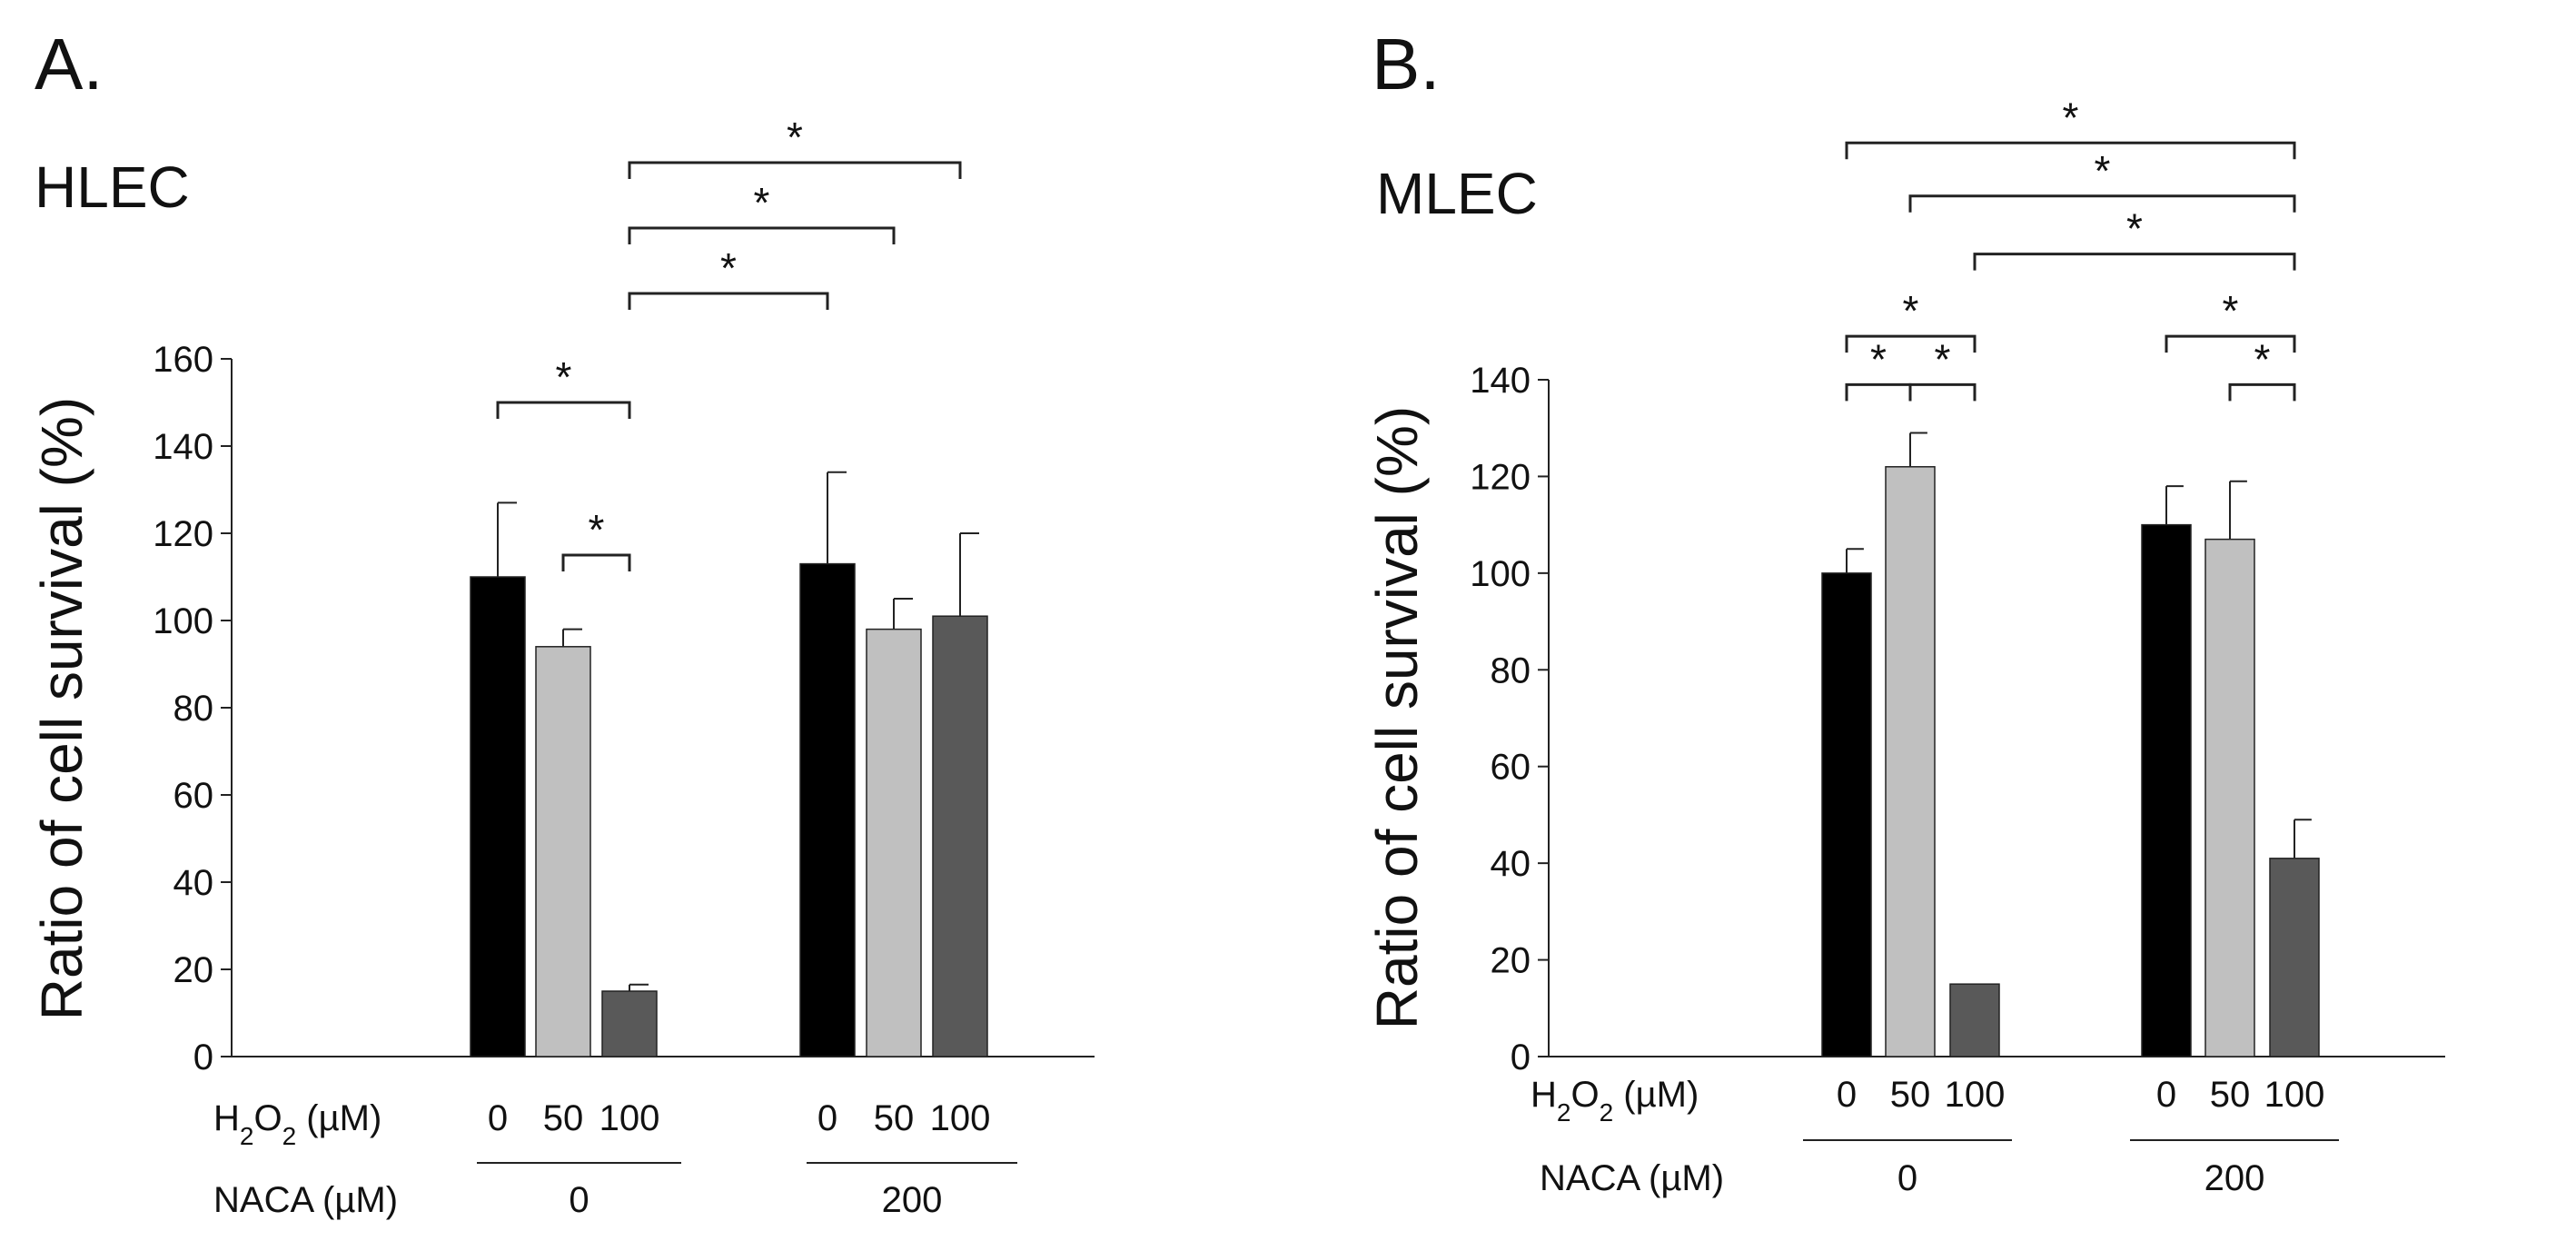  Describe the element at coordinates (1457, 193) in the screenshot. I see `panel-b-cell-label: MLEC` at that location.